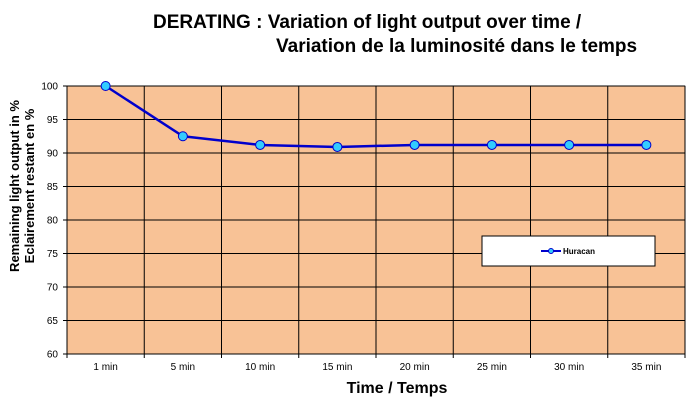 The height and width of the screenshot is (409, 700). I want to click on y-tick-label: 70, so click(53, 288).